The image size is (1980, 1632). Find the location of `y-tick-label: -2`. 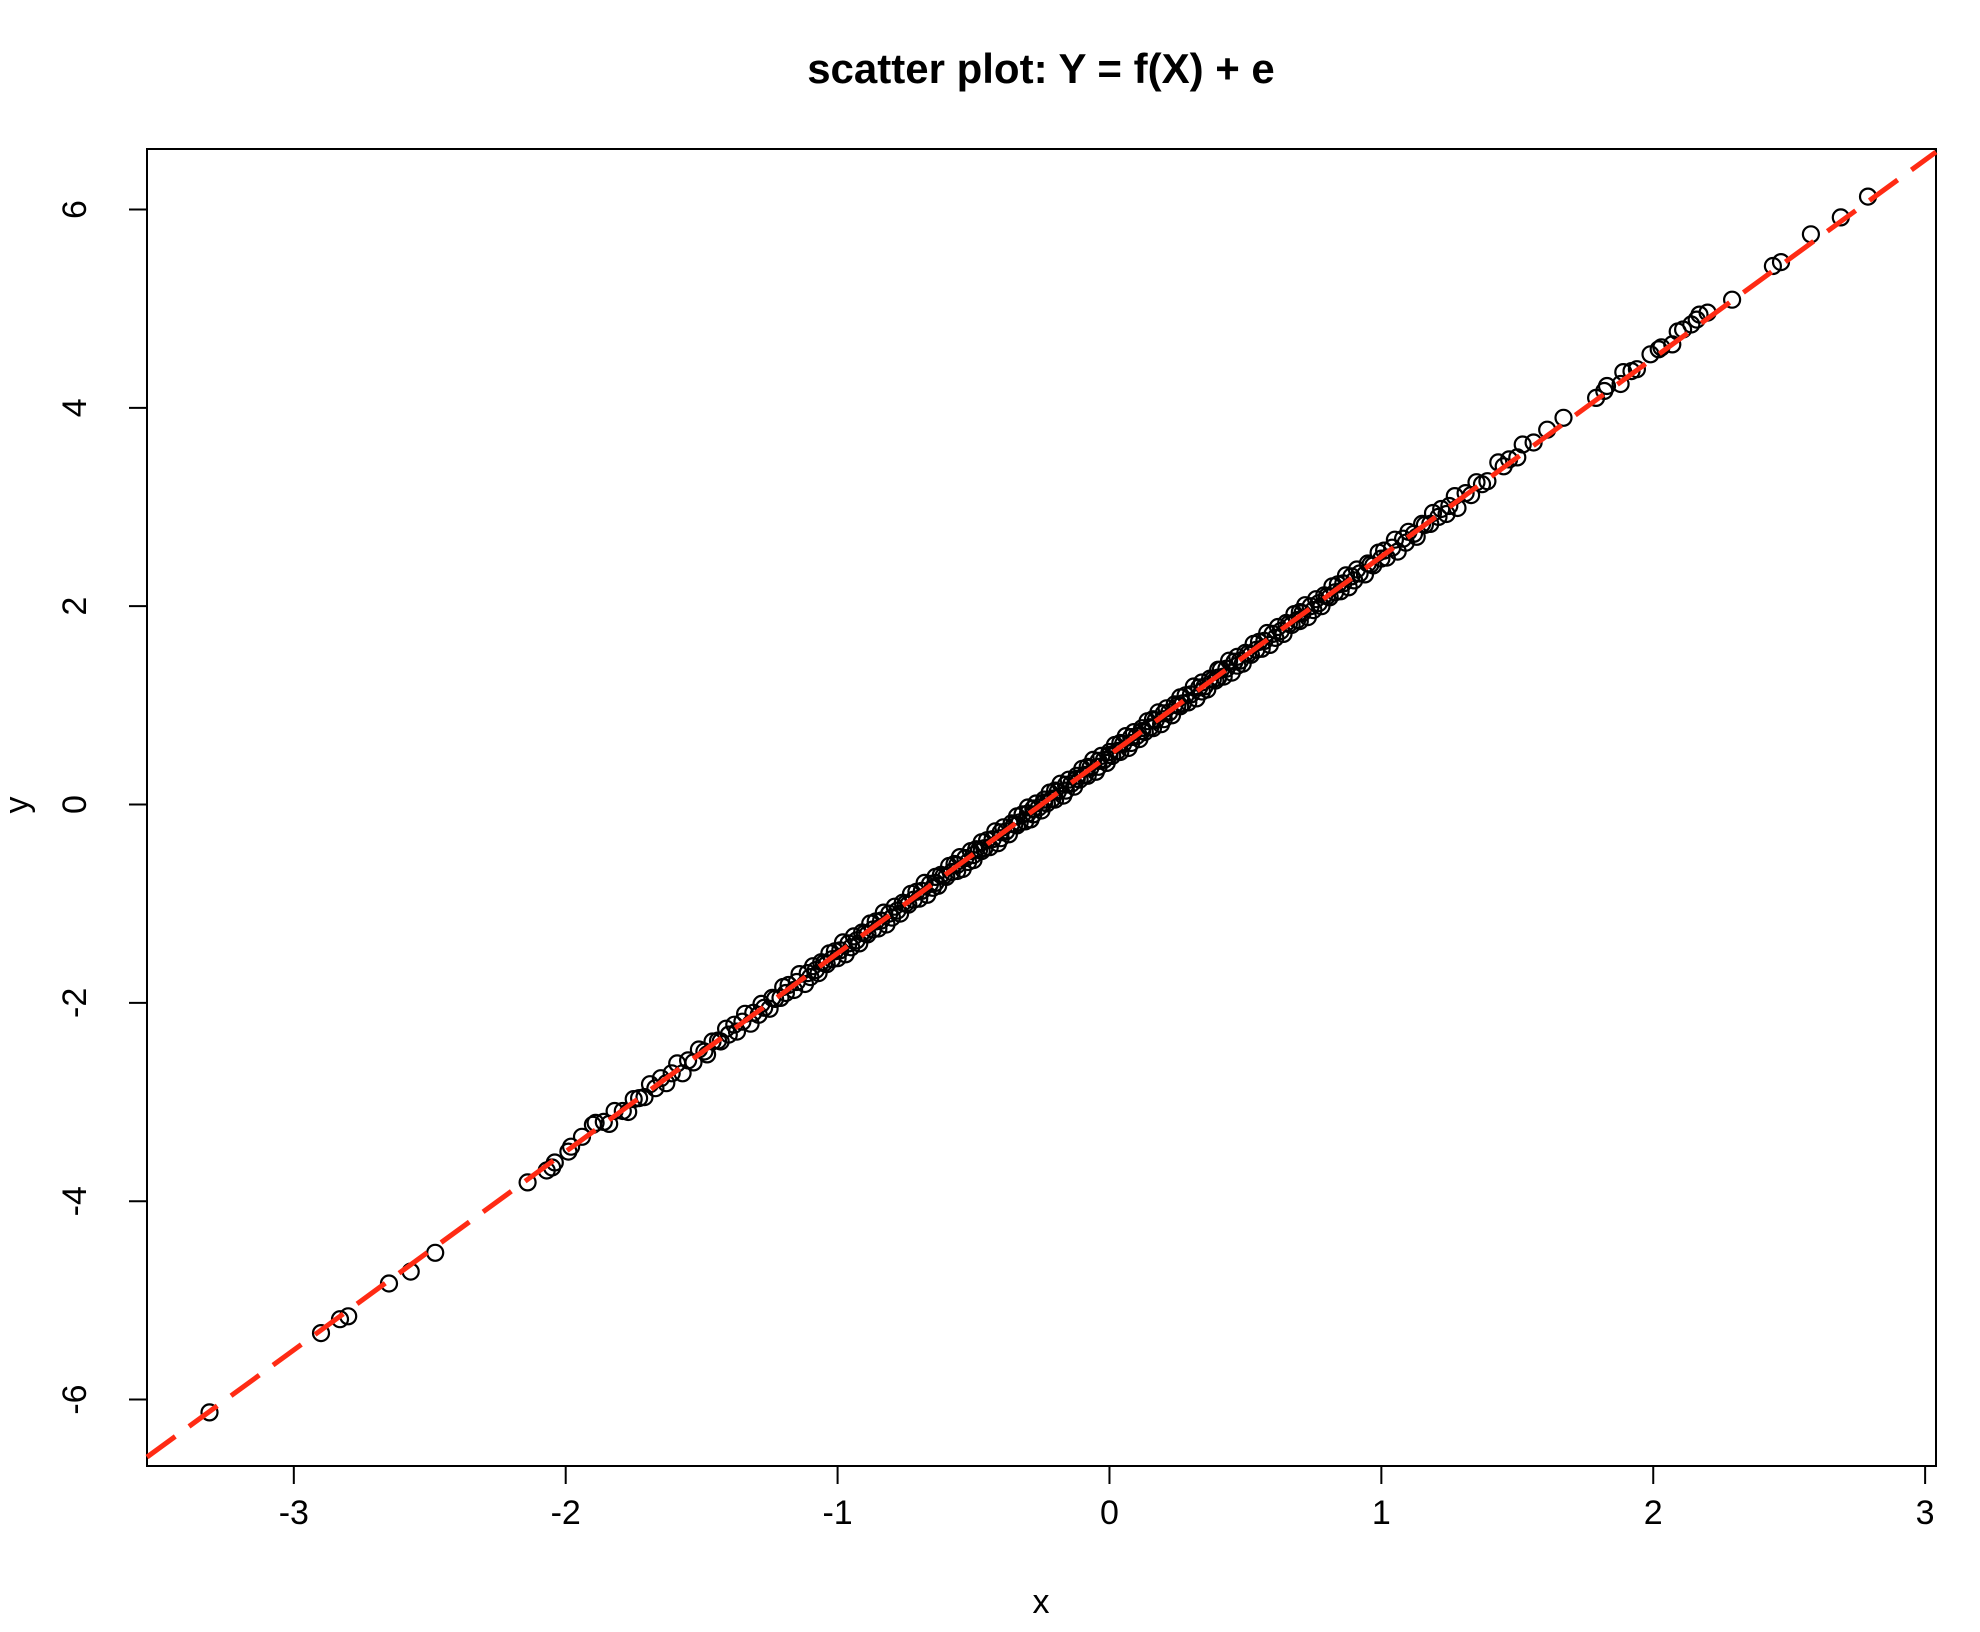

y-tick-label: -2 is located at coordinates (75, 1003).